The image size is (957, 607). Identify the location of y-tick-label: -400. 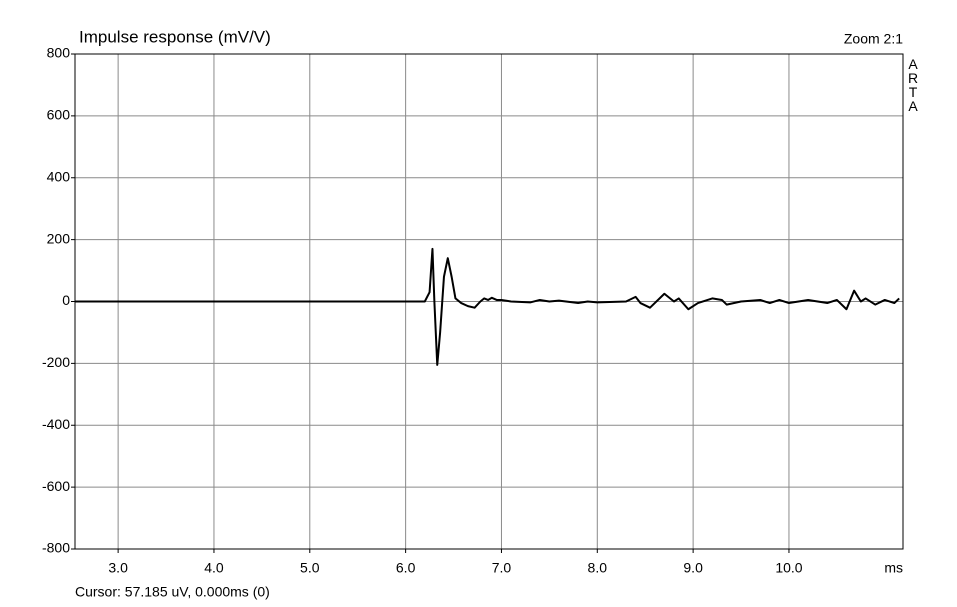
(56, 424).